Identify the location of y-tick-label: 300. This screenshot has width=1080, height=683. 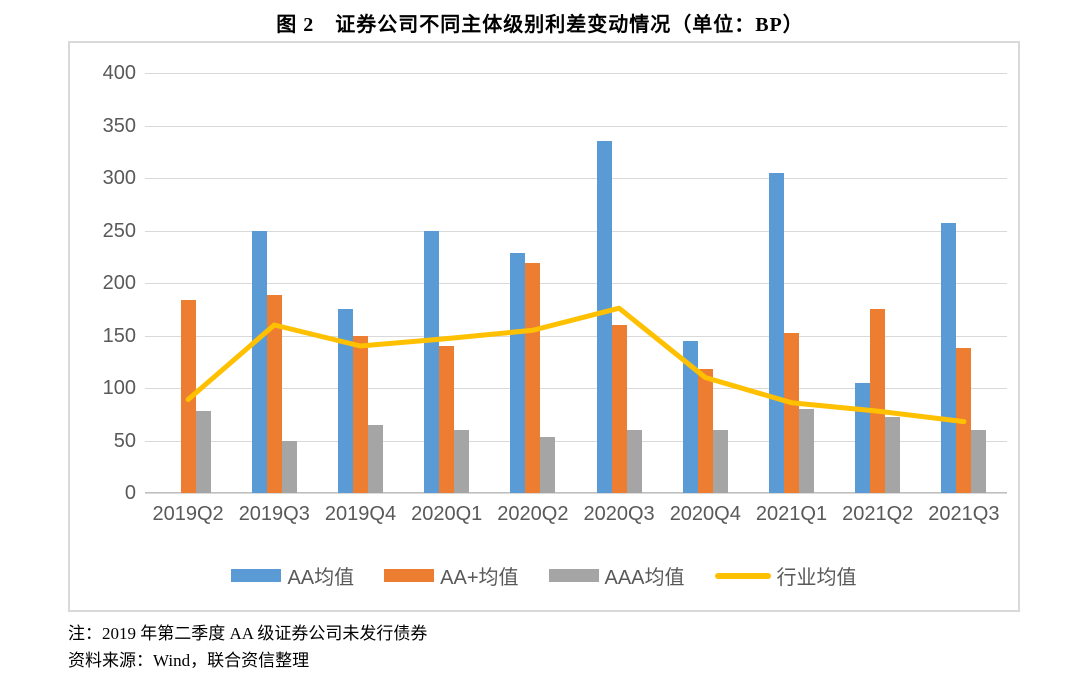
(119, 178).